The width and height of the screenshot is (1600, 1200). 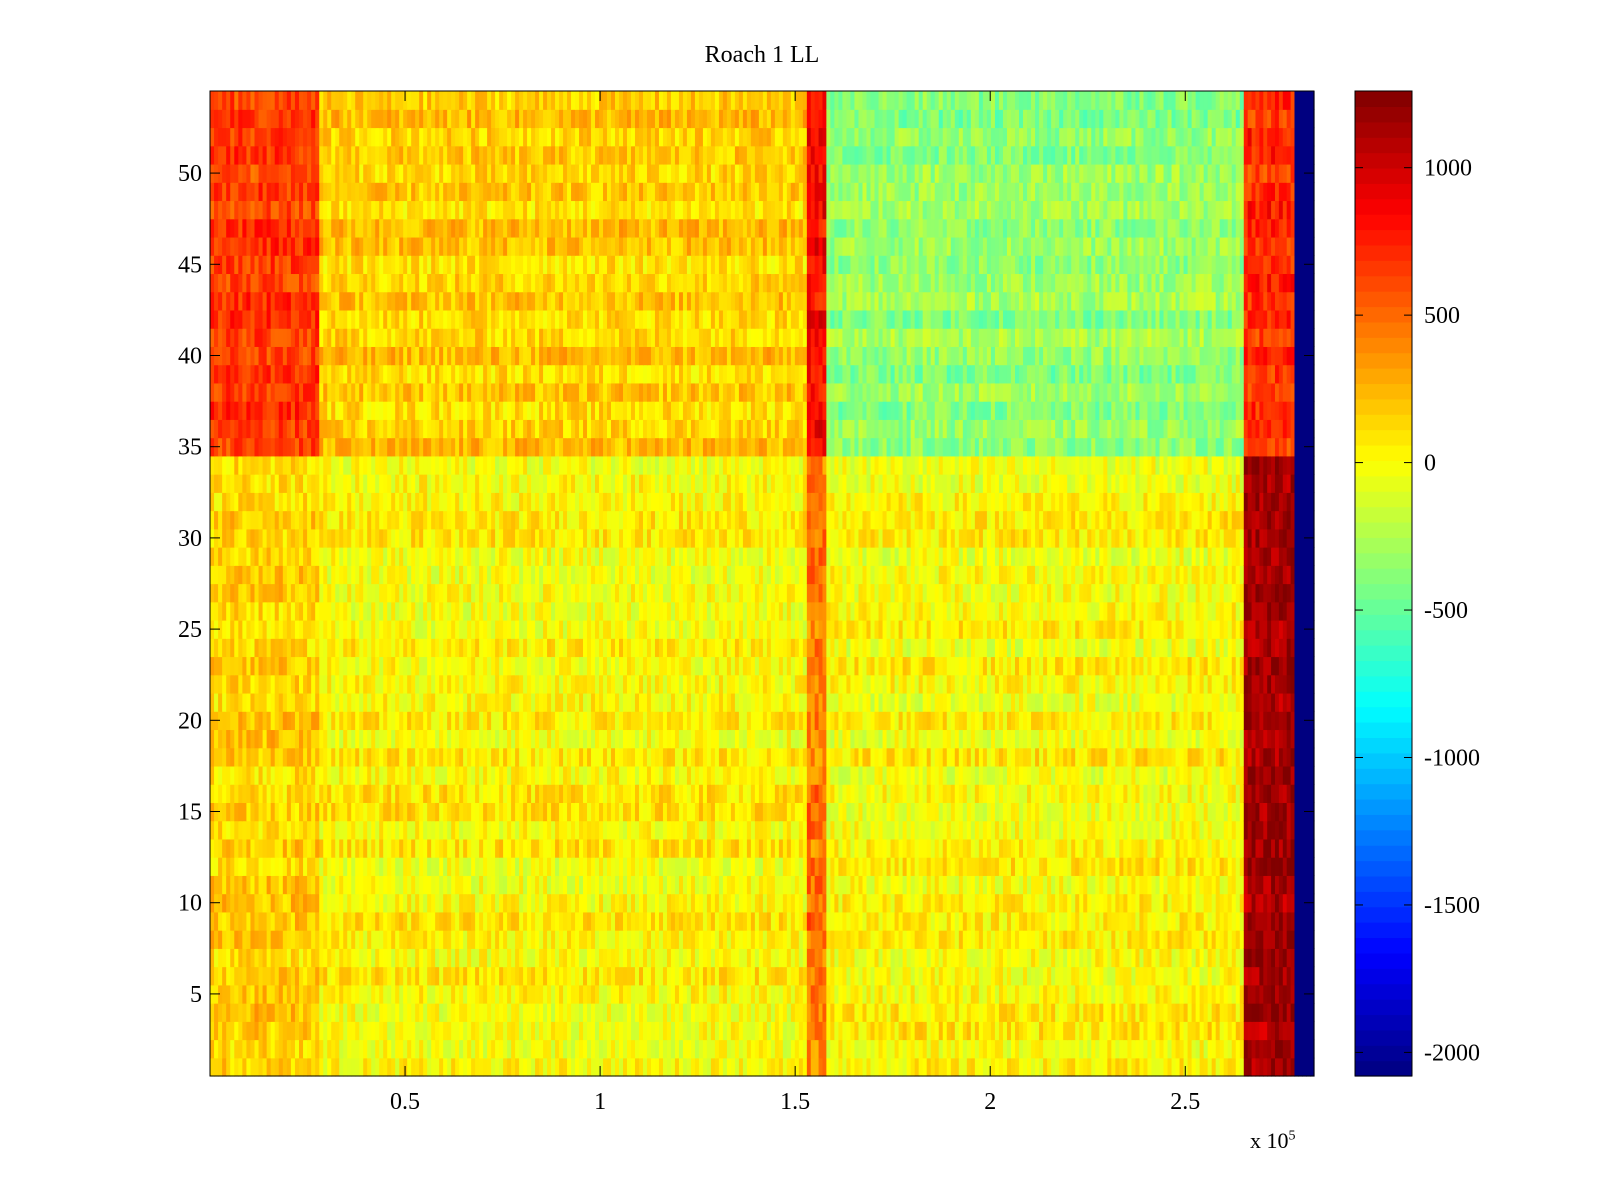 What do you see at coordinates (762, 55) in the screenshot?
I see `chart-title: Roach 1 LL` at bounding box center [762, 55].